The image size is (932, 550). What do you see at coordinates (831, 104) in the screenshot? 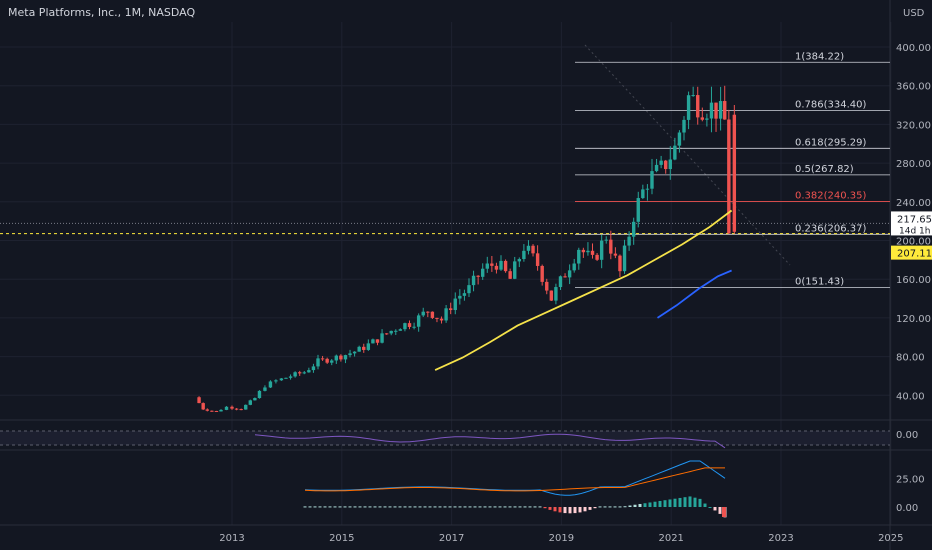
I see `fib-level-label: 0.786(334.40)` at bounding box center [831, 104].